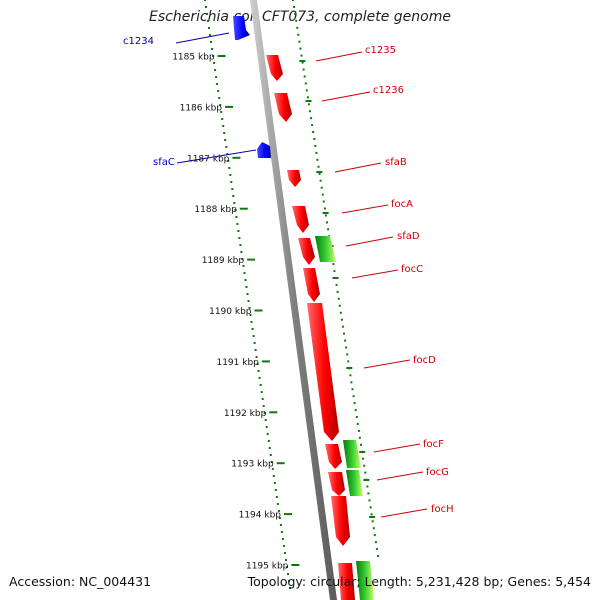 The width and height of the screenshot is (600, 600). I want to click on gene-focD-arrow-a, so click(311, 285).